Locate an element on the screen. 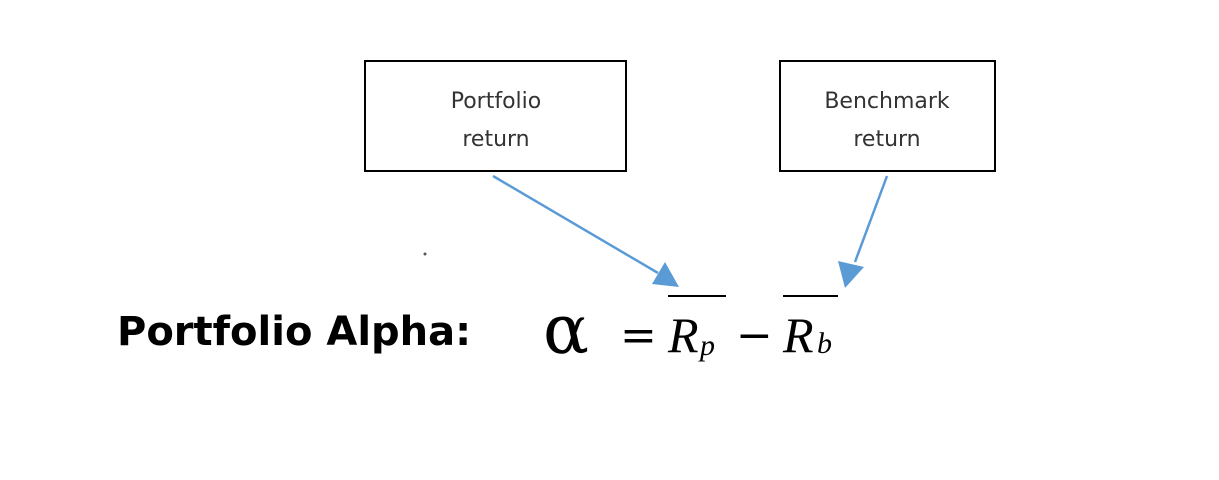 This screenshot has width=1219, height=480. portfolio-return-label-line1: Portfolio is located at coordinates (496, 101).